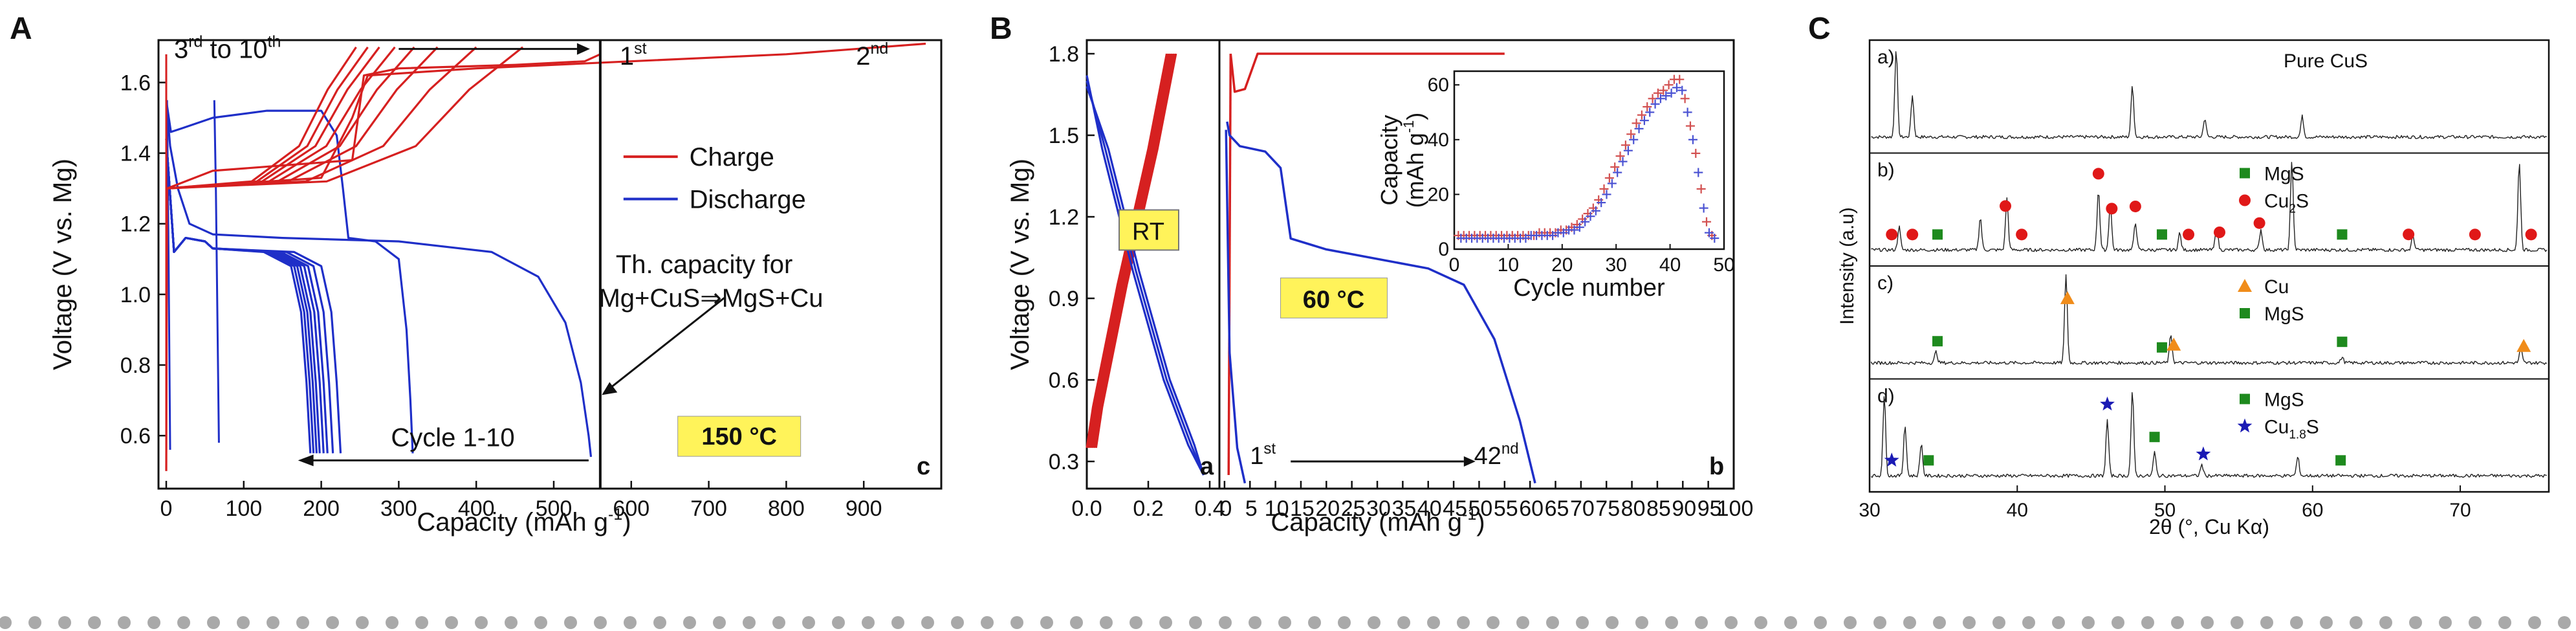 The width and height of the screenshot is (2576, 631). I want to click on cycle-arrow-b-head, so click(1469, 461).